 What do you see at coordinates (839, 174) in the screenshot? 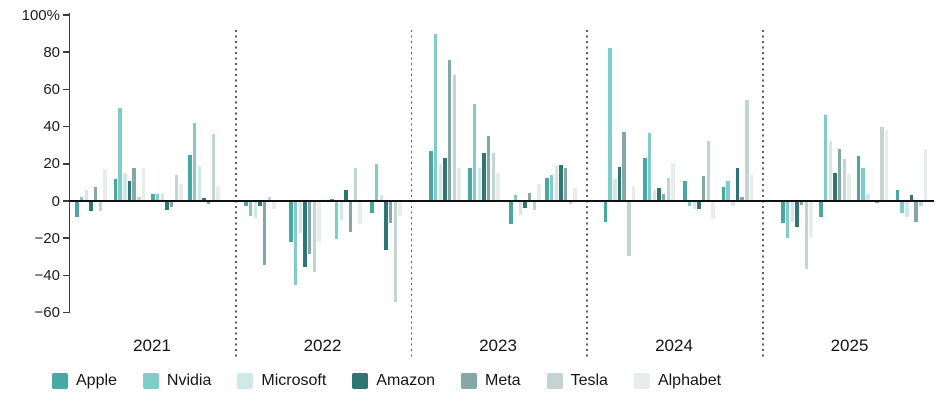
I see `bar-meta-2025-q2` at bounding box center [839, 174].